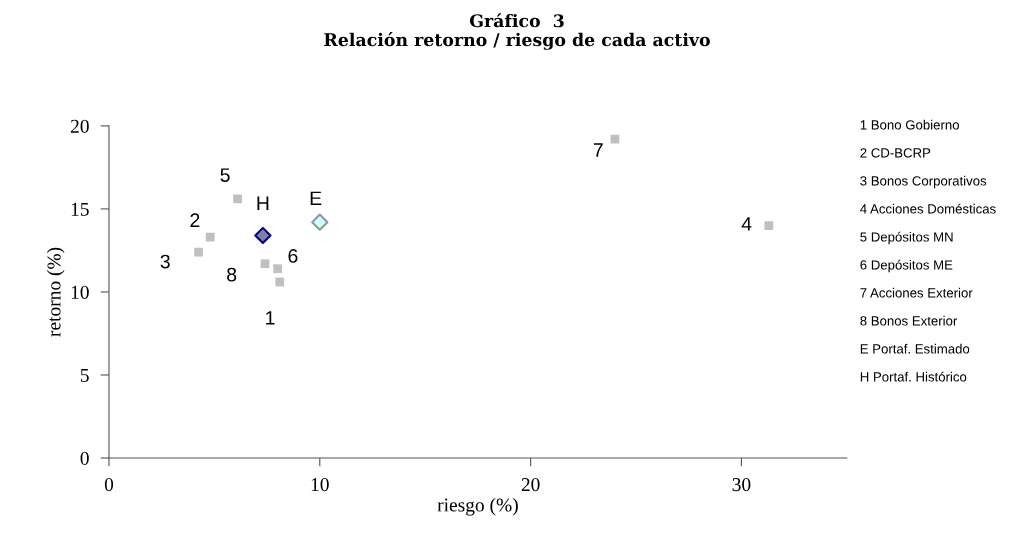  Describe the element at coordinates (915, 348) in the screenshot. I see `text: E Portaf. Estimado` at that location.